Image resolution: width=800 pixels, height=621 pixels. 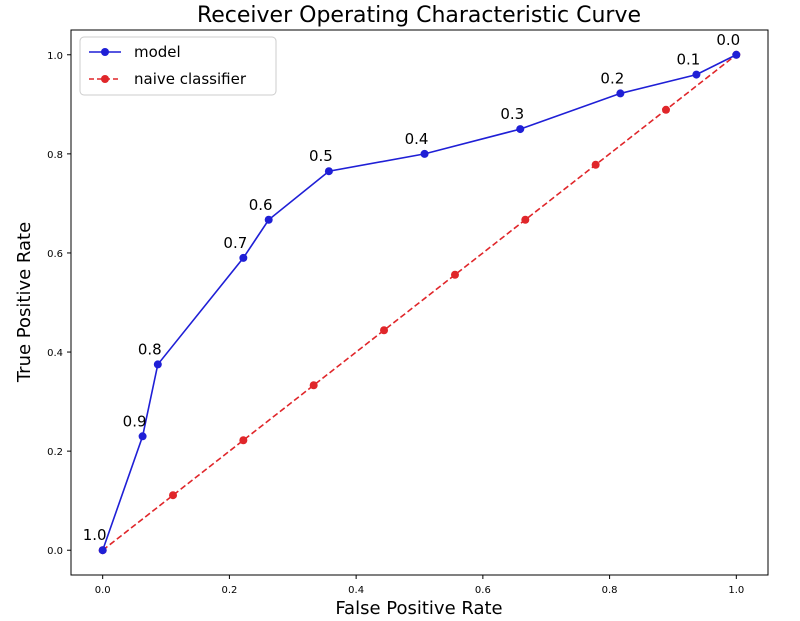 I want to click on x-tick-label: 0.2, so click(x=229, y=590).